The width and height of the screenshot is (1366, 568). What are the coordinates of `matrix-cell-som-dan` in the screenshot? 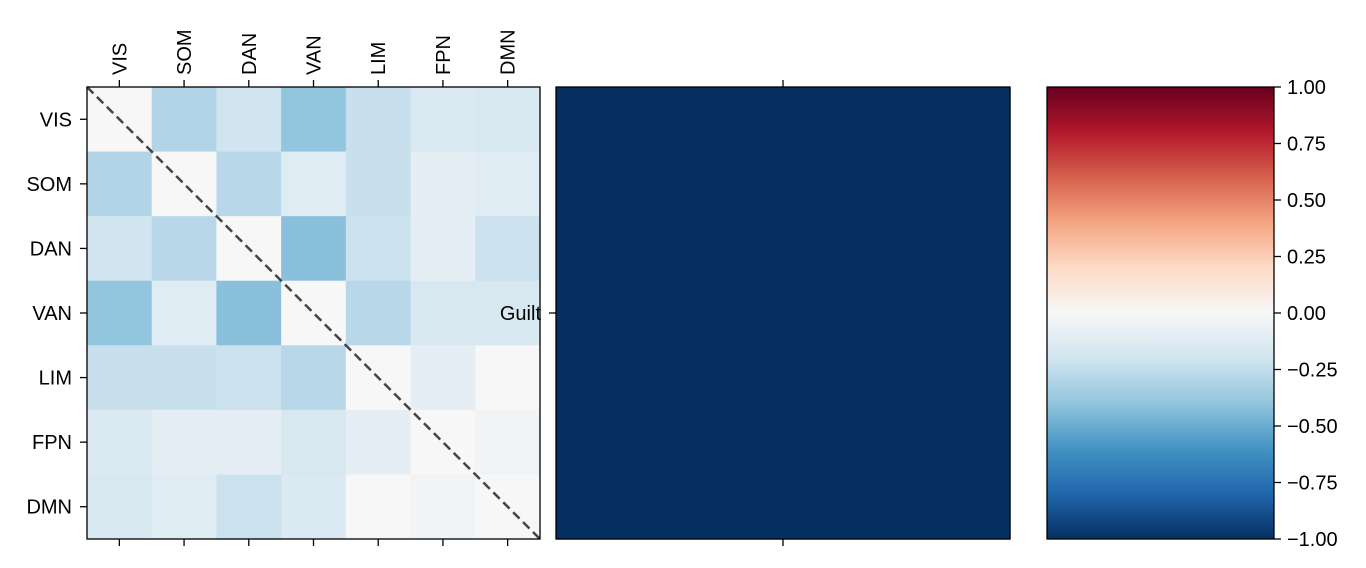 It's located at (249, 184).